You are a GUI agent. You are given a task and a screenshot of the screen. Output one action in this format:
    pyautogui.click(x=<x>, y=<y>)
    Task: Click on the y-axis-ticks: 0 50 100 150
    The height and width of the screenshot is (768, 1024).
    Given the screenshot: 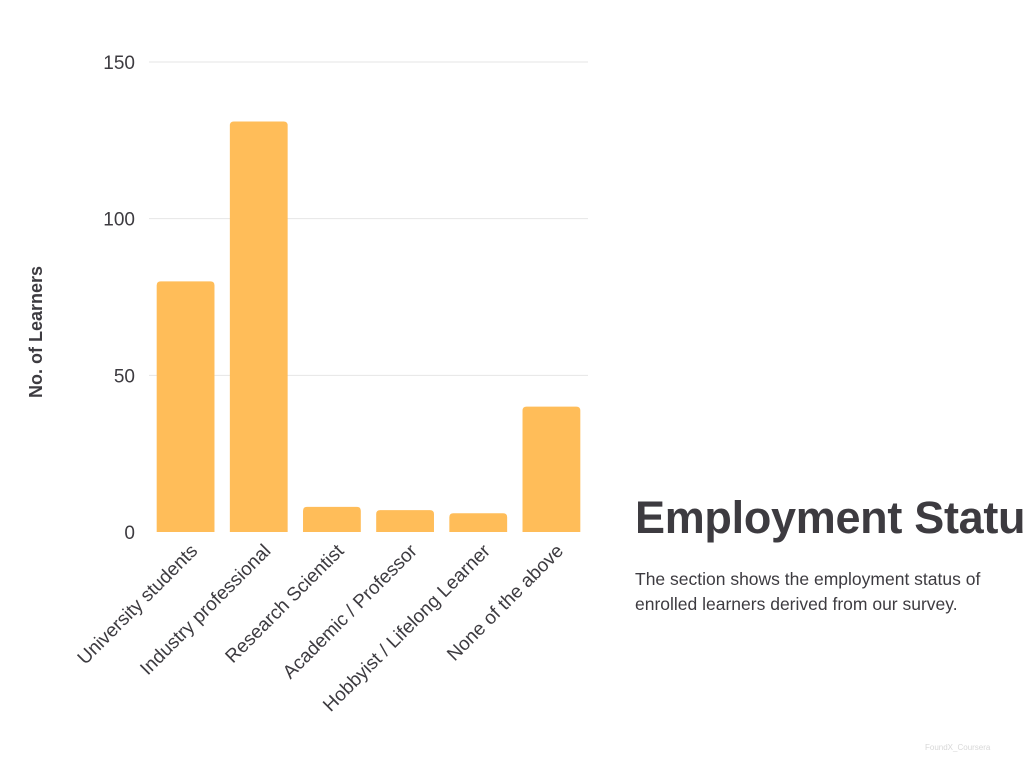 What is the action you would take?
    pyautogui.click(x=119, y=298)
    